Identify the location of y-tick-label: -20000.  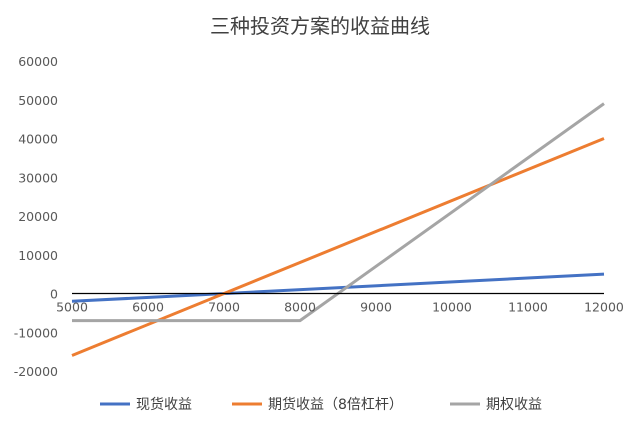
(36, 371).